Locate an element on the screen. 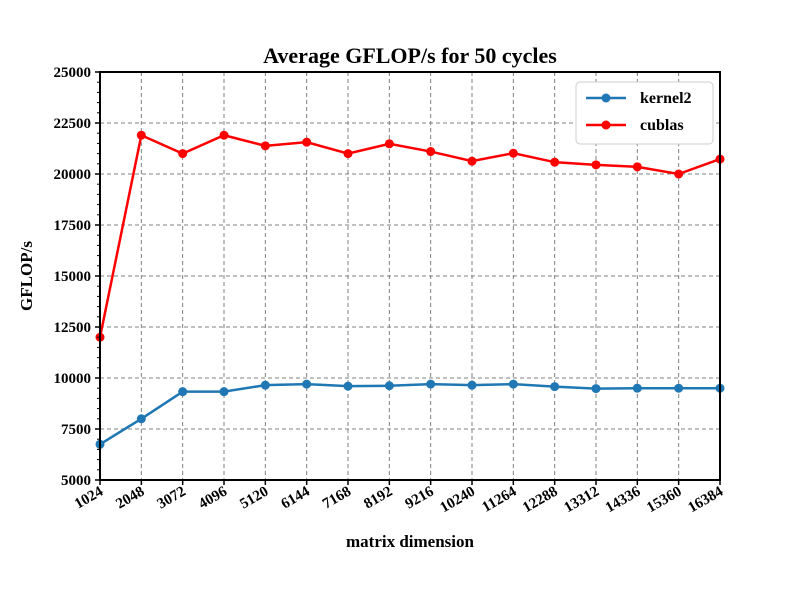 The image size is (800, 600). y-tick-label: 15000 is located at coordinates (73, 277).